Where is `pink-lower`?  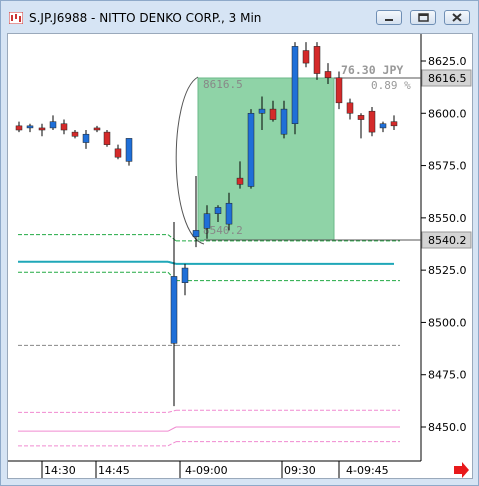 pink-lower is located at coordinates (172, 444).